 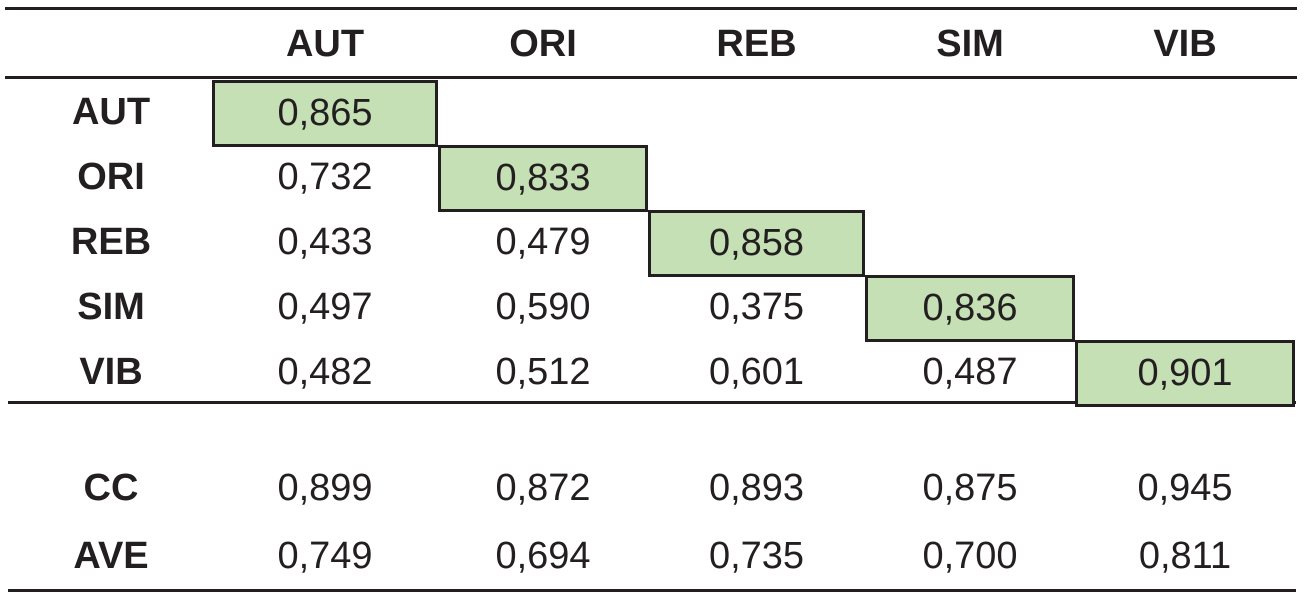 I want to click on cell: 0,497, so click(x=325, y=306).